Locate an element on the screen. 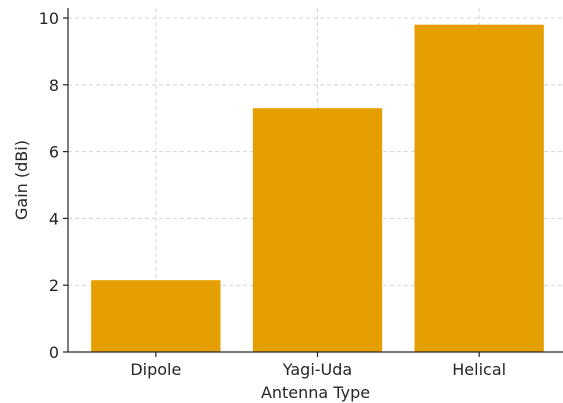 The height and width of the screenshot is (403, 563). y-tick-label: 8 is located at coordinates (54, 85).